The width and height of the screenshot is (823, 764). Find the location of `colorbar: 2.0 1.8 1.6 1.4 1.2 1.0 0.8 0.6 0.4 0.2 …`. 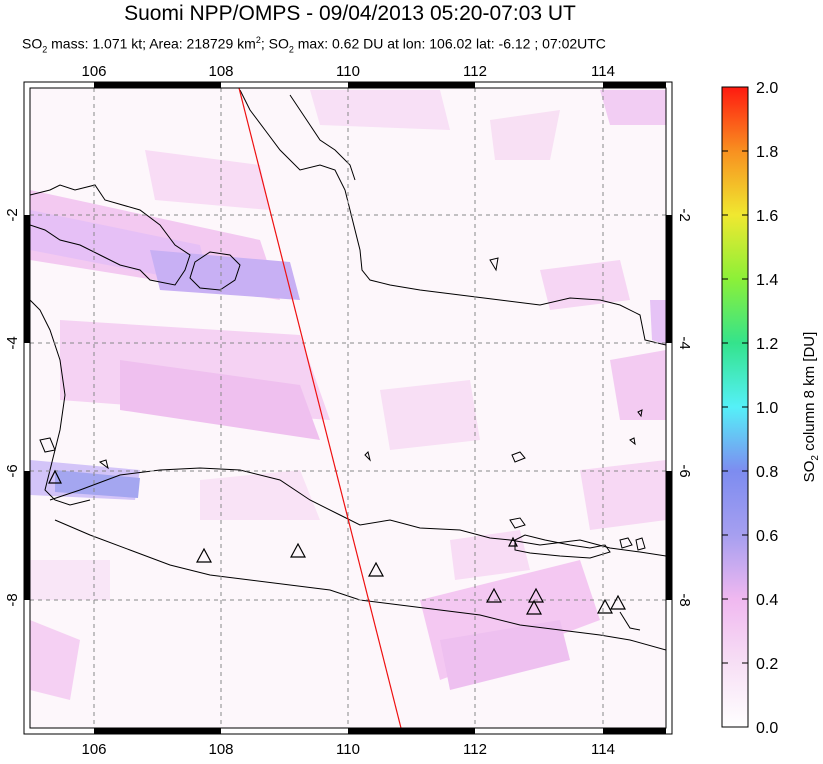

colorbar: 2.0 1.8 1.6 1.4 1.2 1.0 0.8 0.6 0.4 0.2 … is located at coordinates (771, 408).